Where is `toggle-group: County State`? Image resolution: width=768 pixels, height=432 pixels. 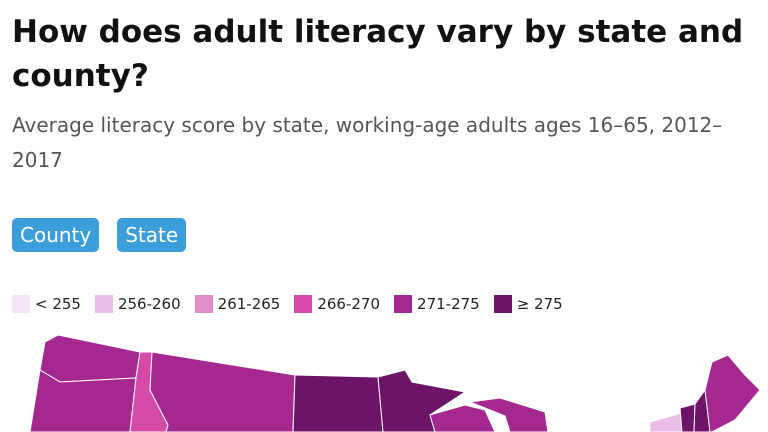 toggle-group: County State is located at coordinates (99, 235).